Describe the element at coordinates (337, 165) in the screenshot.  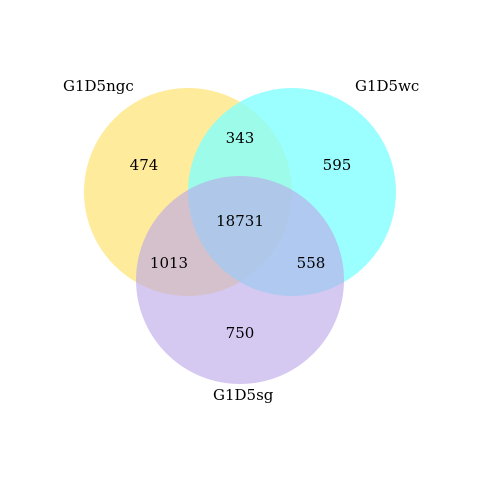
I see `count-g1d5wc-only: 595` at that location.